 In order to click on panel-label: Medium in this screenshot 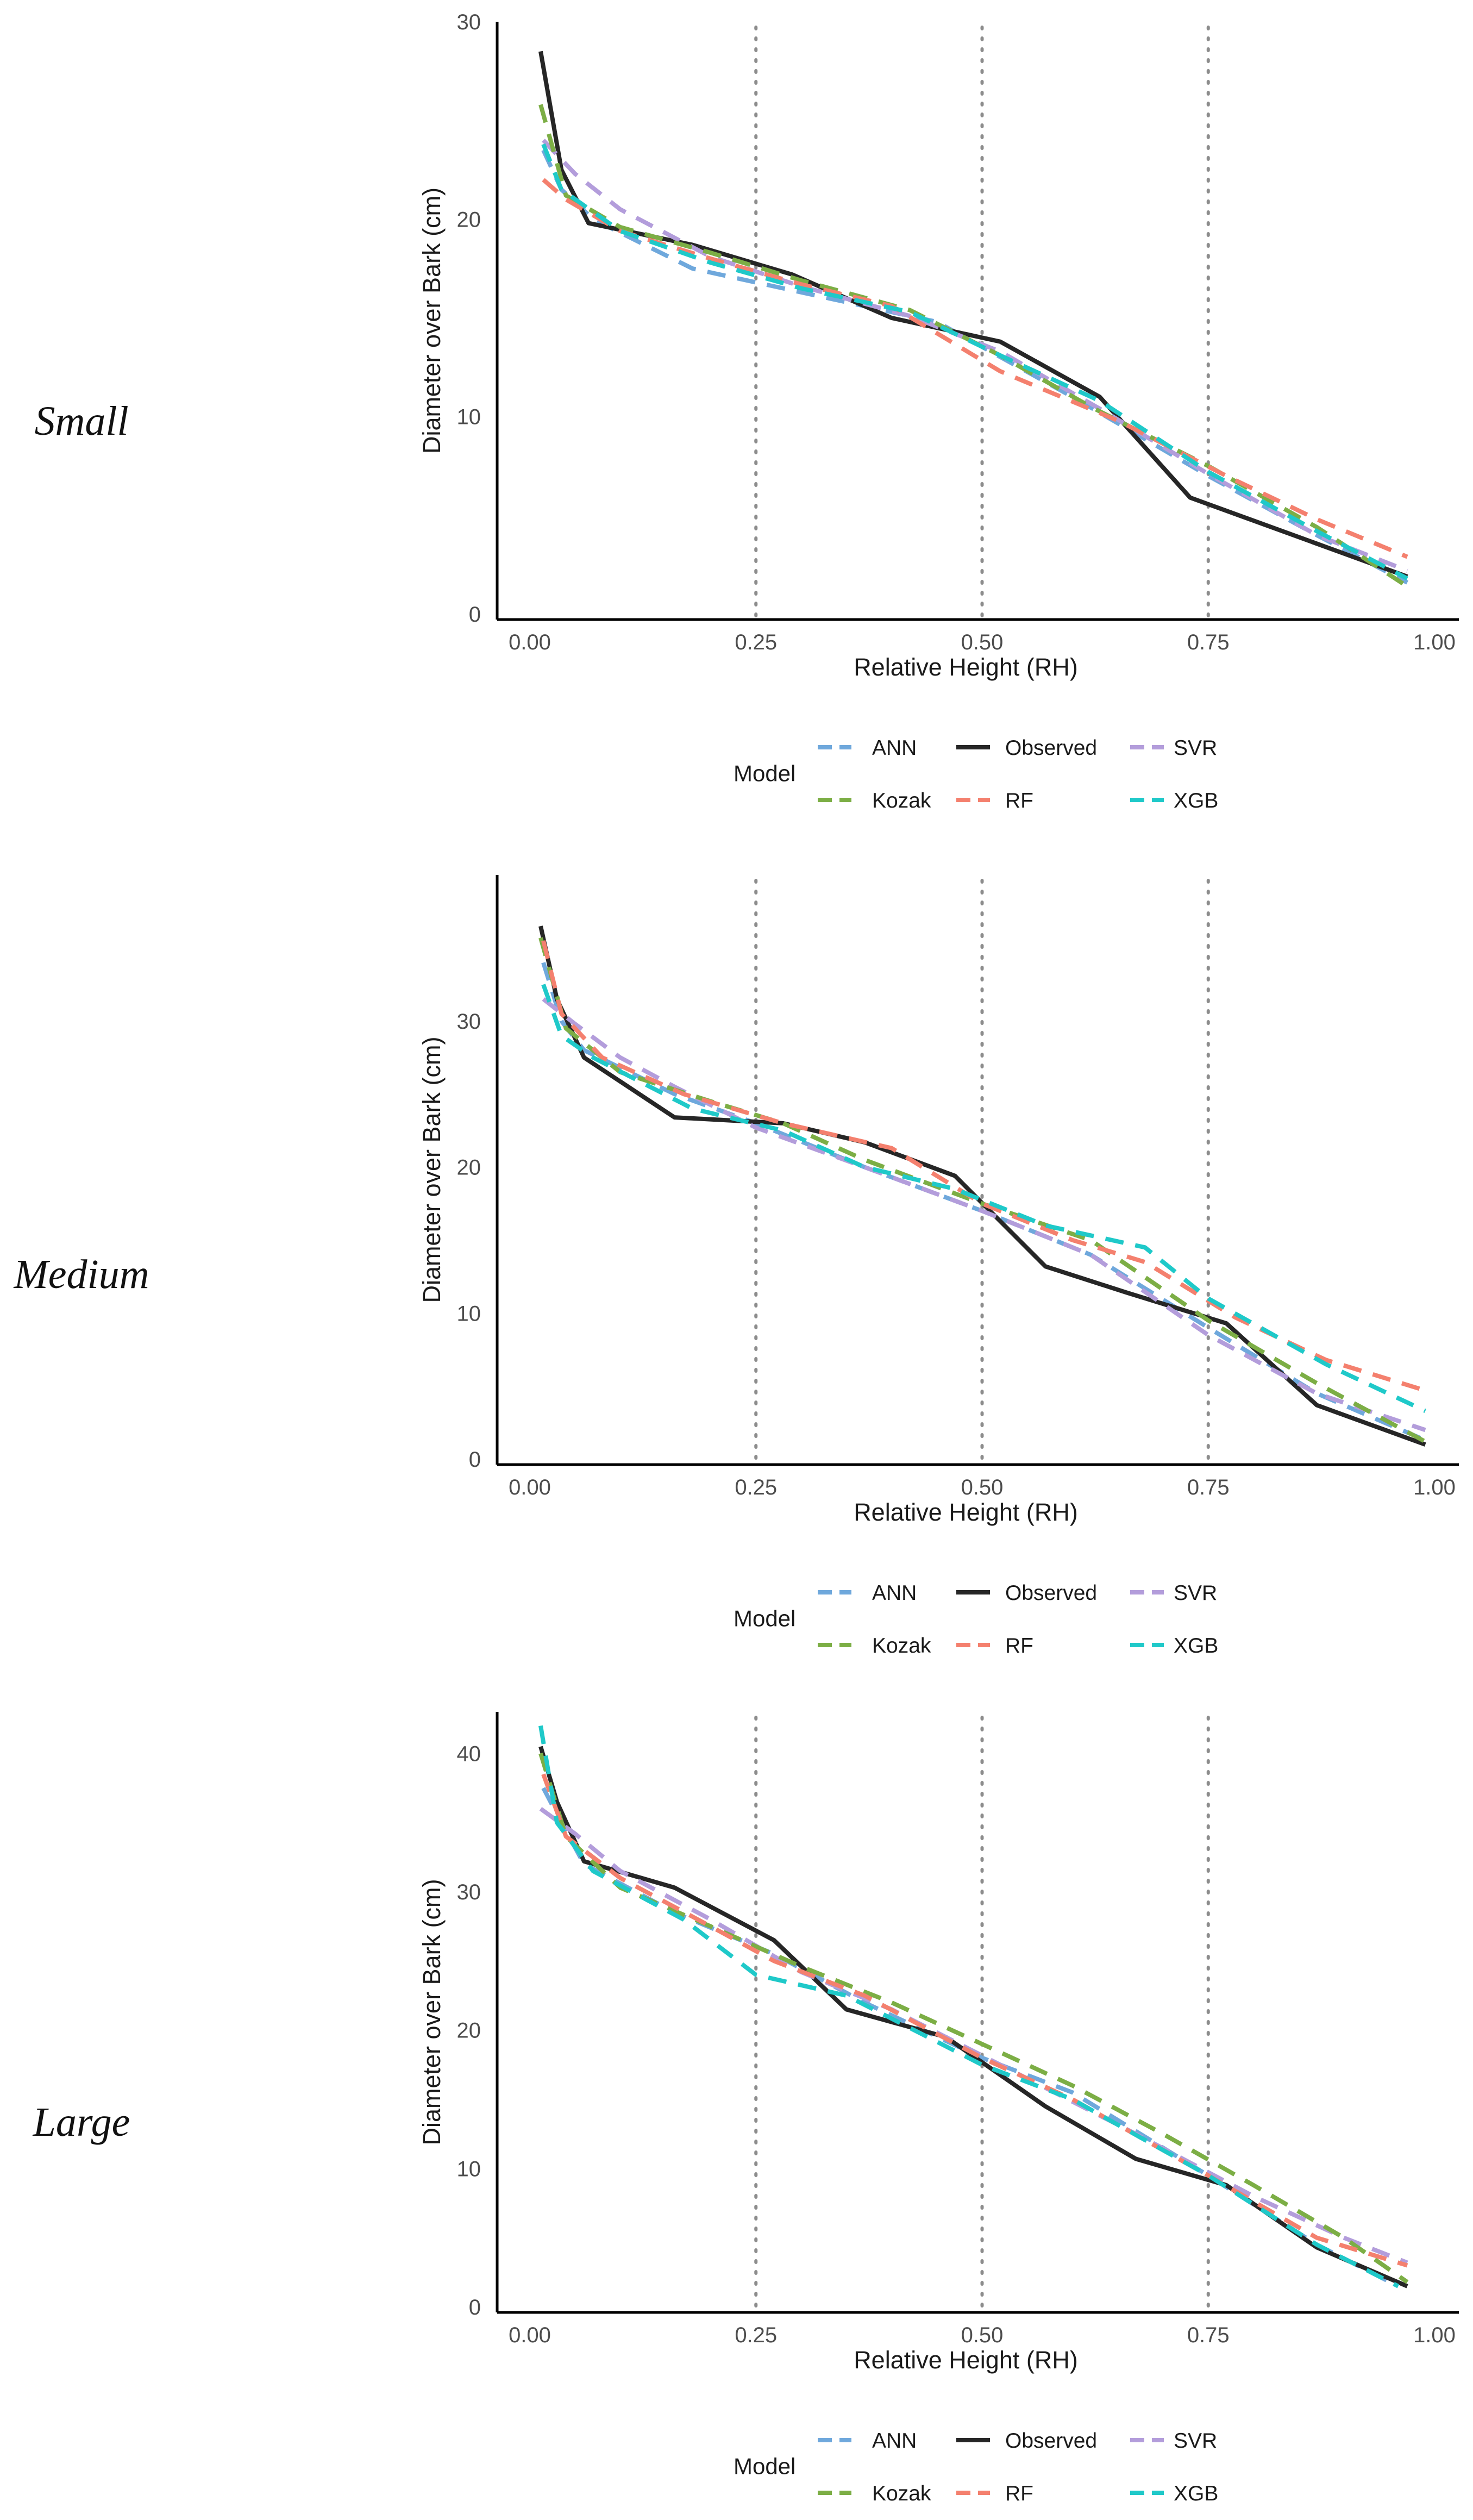, I will do `click(81, 1275)`.